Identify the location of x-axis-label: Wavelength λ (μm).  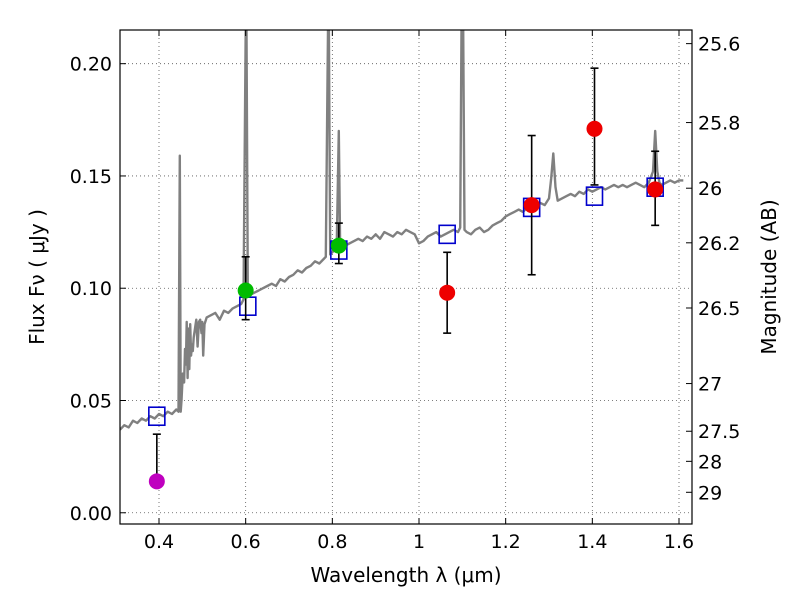
(405, 575).